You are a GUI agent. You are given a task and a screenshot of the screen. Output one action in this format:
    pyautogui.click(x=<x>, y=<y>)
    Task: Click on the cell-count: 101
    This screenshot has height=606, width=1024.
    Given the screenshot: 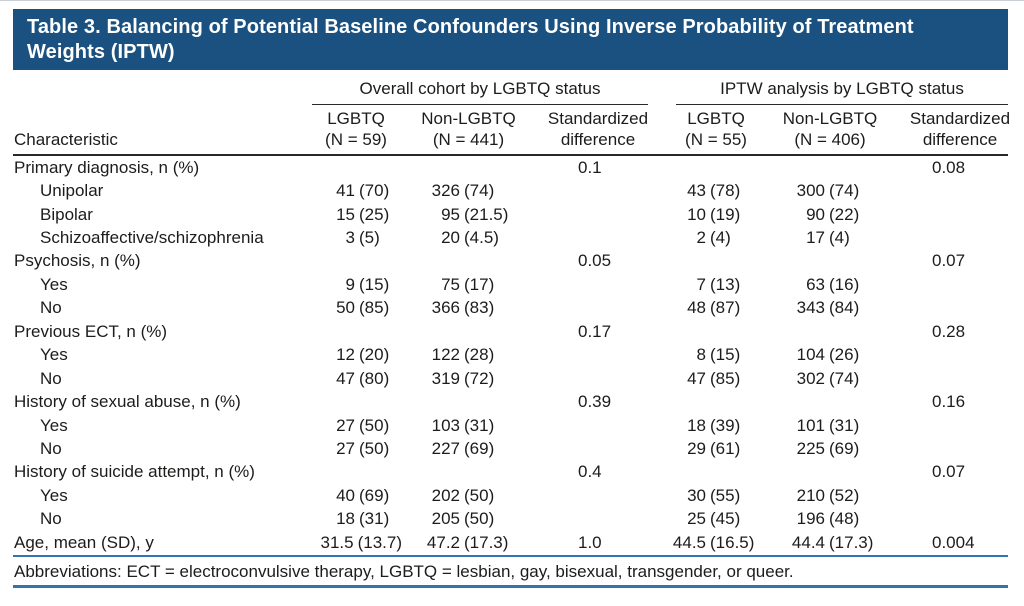 What is the action you would take?
    pyautogui.click(x=810, y=425)
    